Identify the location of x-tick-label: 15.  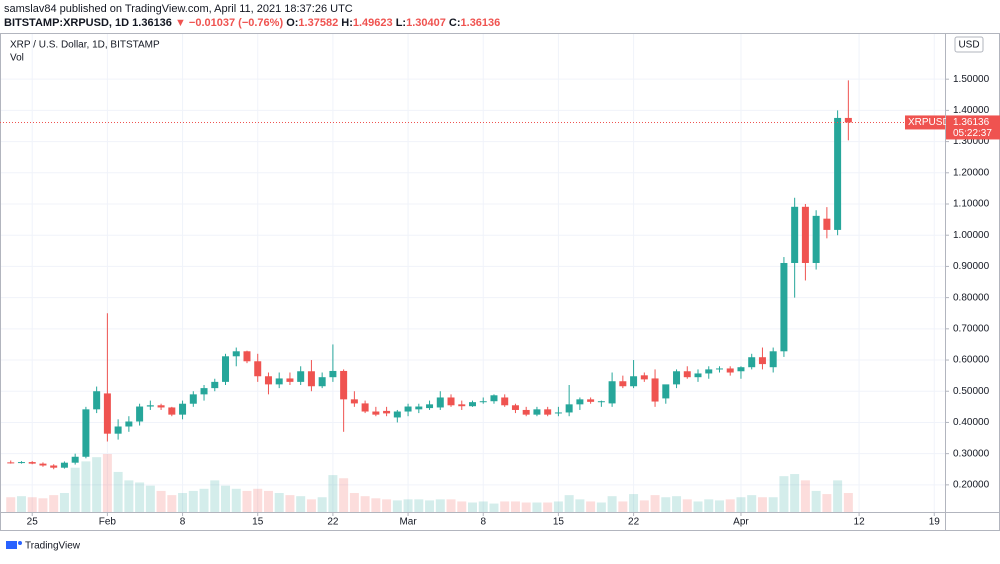
(559, 522).